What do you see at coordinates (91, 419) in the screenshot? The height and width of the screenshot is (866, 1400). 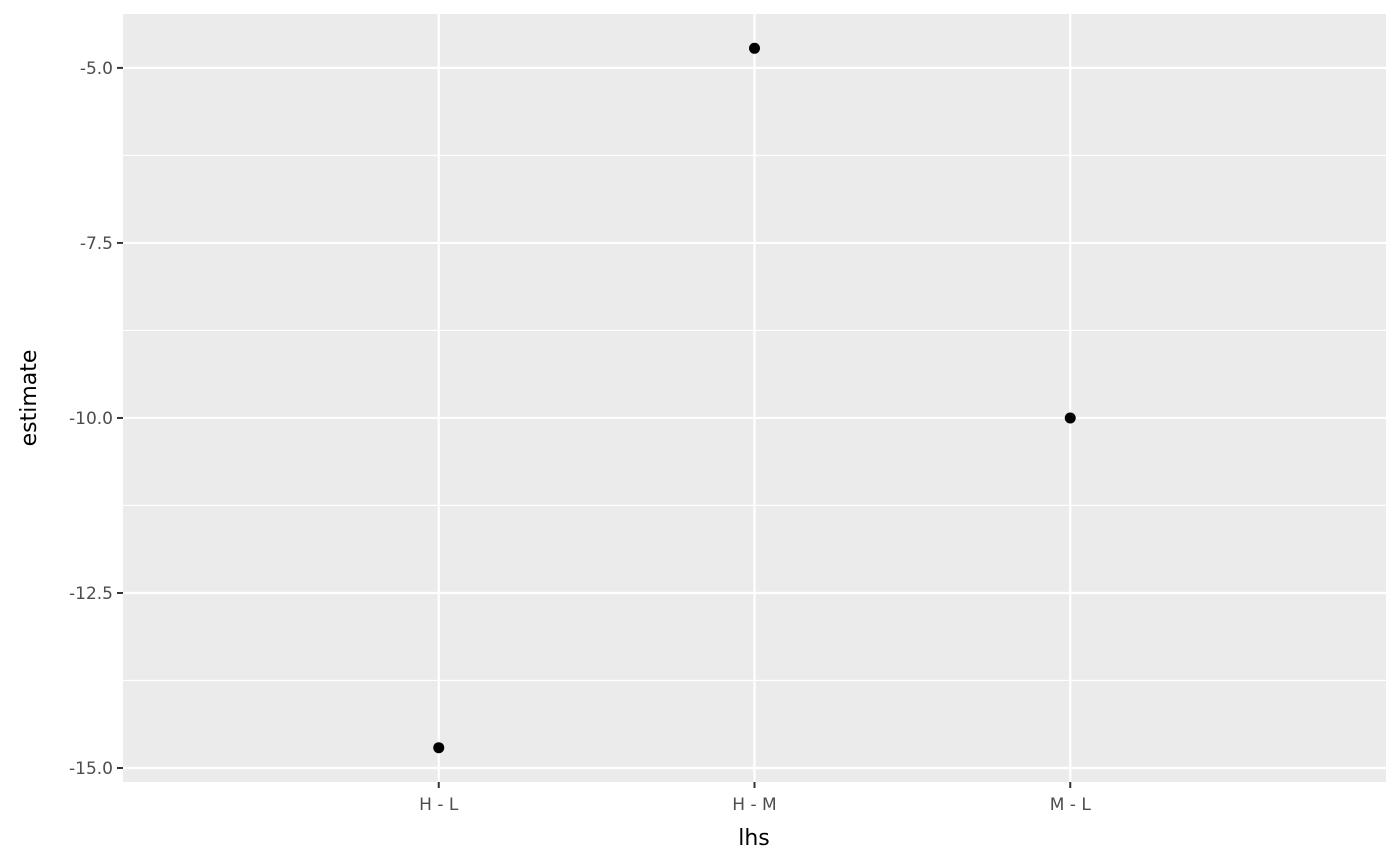 I see `y-tick-label: -10.0` at bounding box center [91, 419].